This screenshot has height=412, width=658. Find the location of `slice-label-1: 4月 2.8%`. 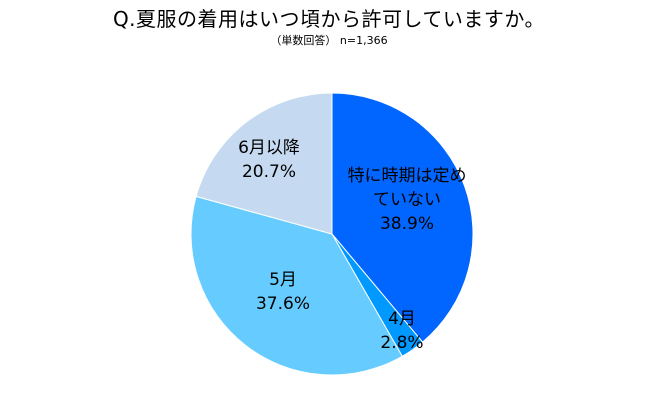

slice-label-1: 4月 2.8% is located at coordinates (401, 331).